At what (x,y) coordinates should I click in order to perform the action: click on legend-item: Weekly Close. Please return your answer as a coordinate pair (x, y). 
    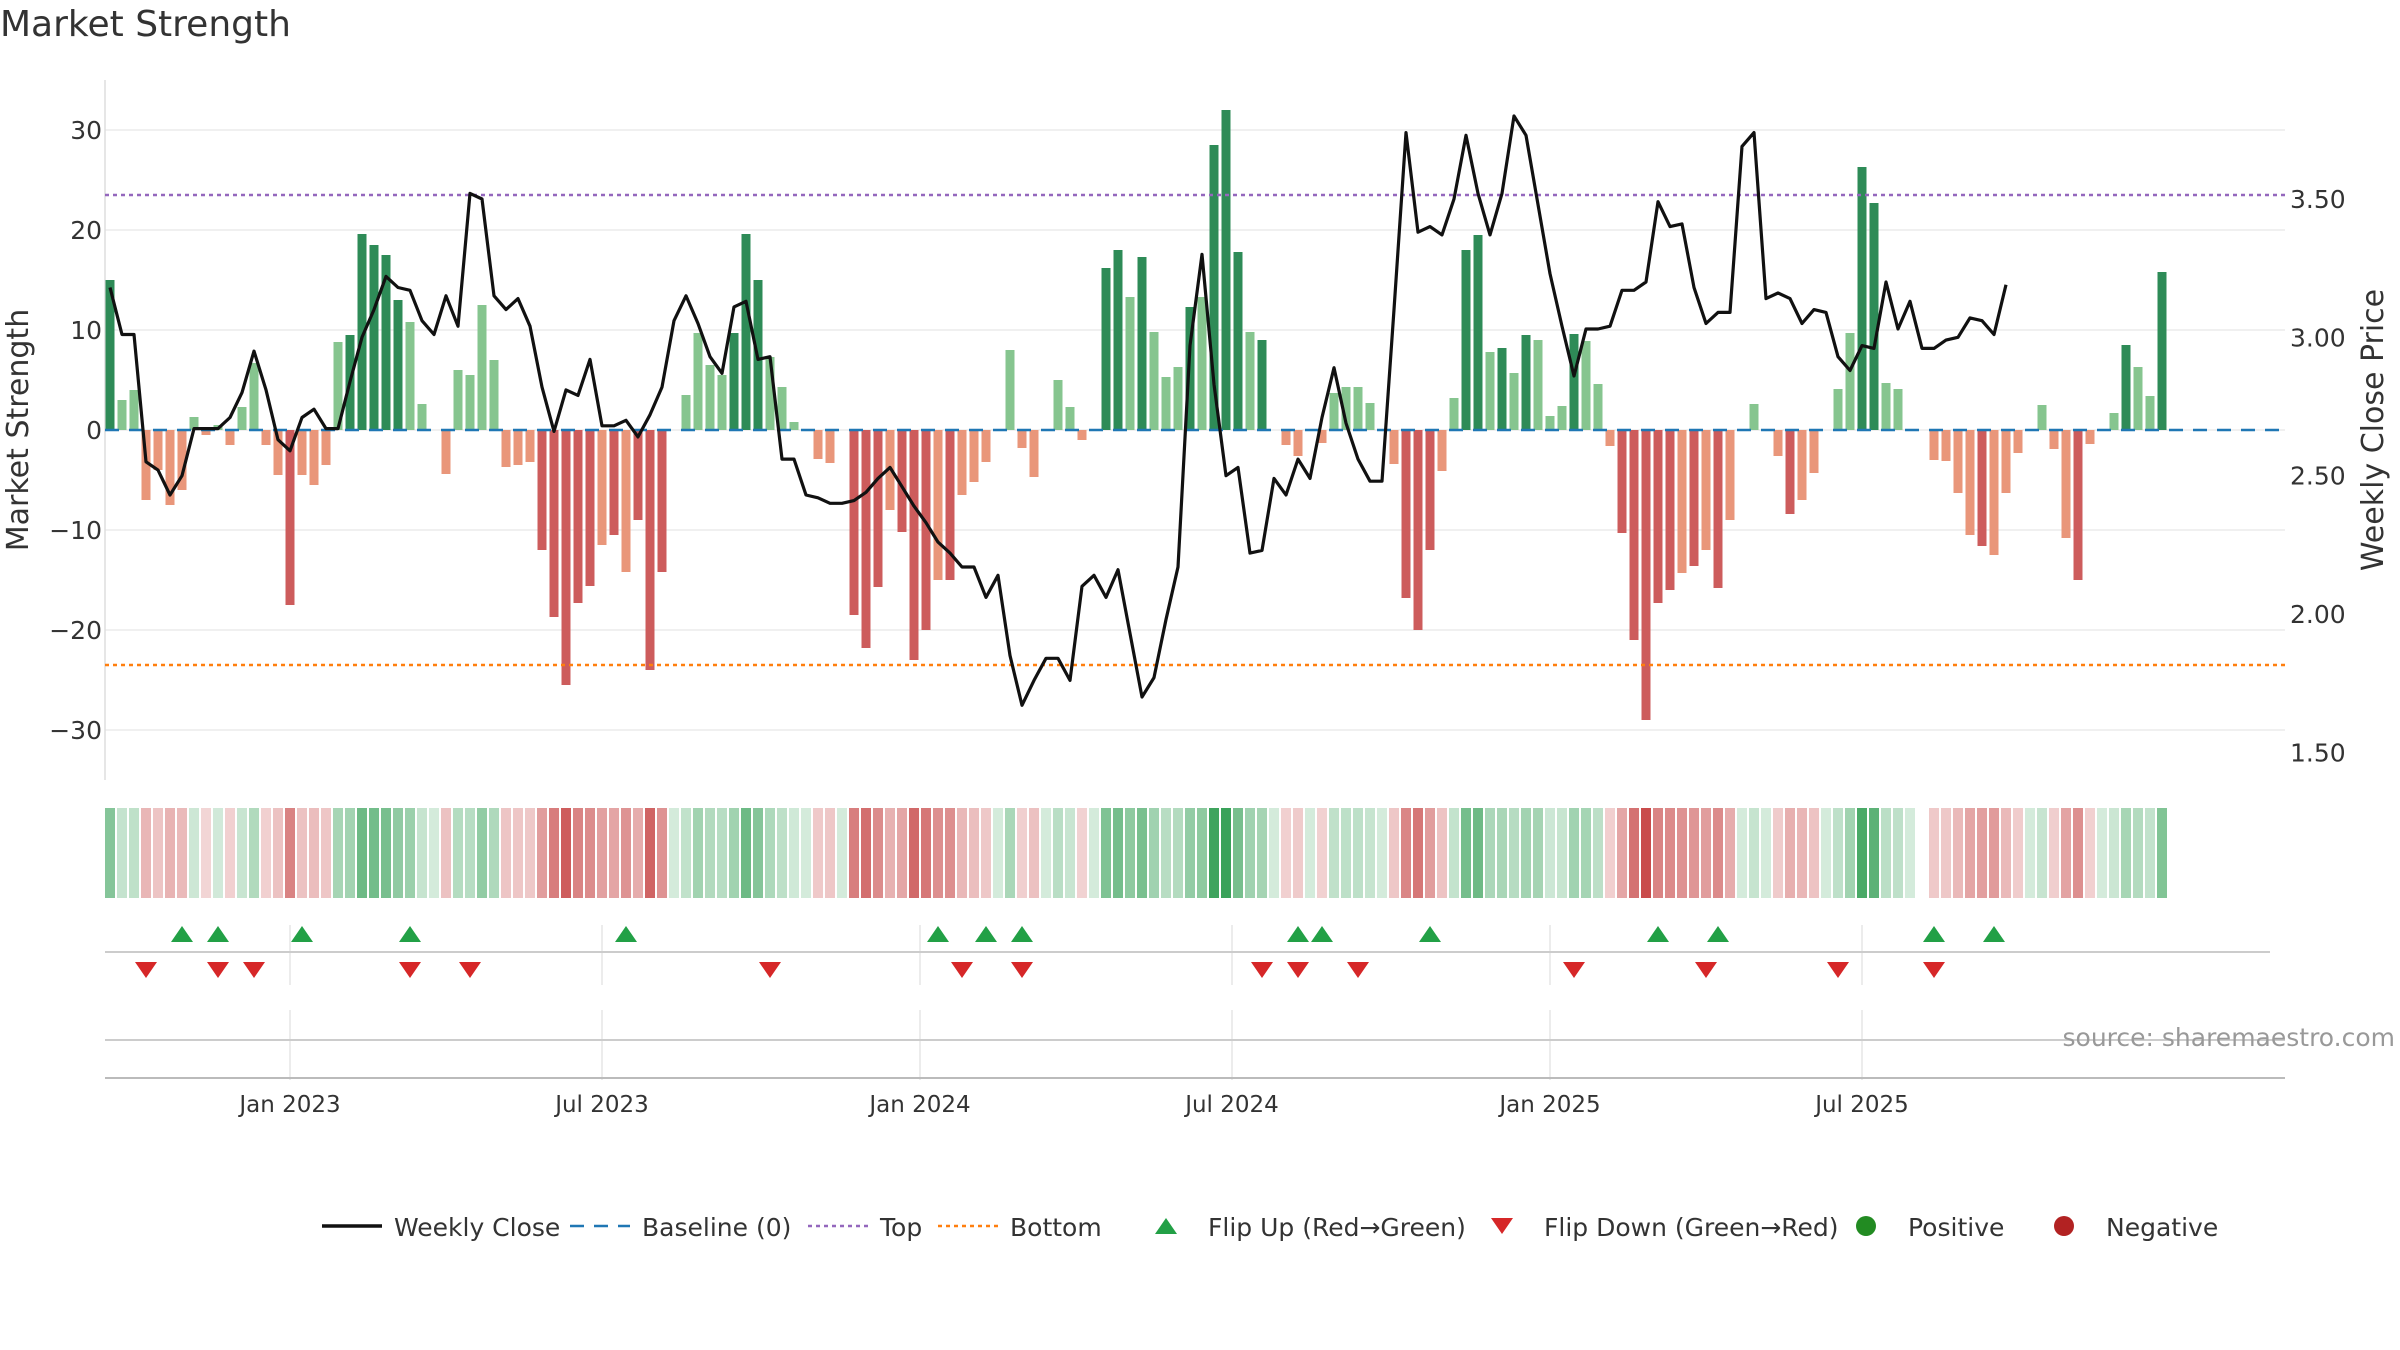
    Looking at the image, I should click on (441, 1227).